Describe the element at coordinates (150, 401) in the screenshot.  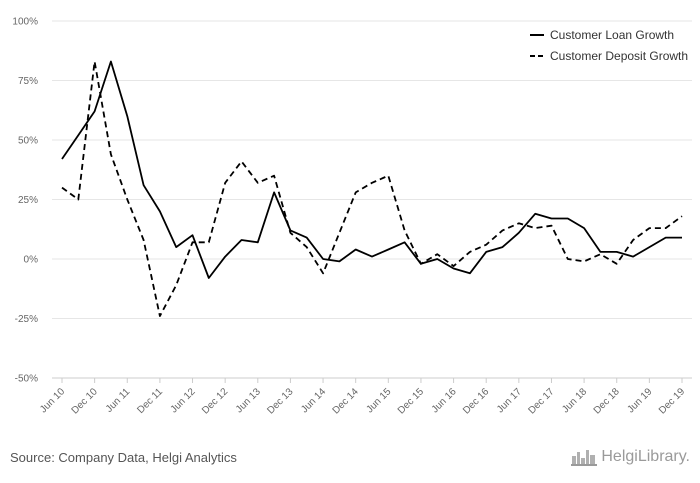
I see `x-tick-label: Dec 11` at that location.